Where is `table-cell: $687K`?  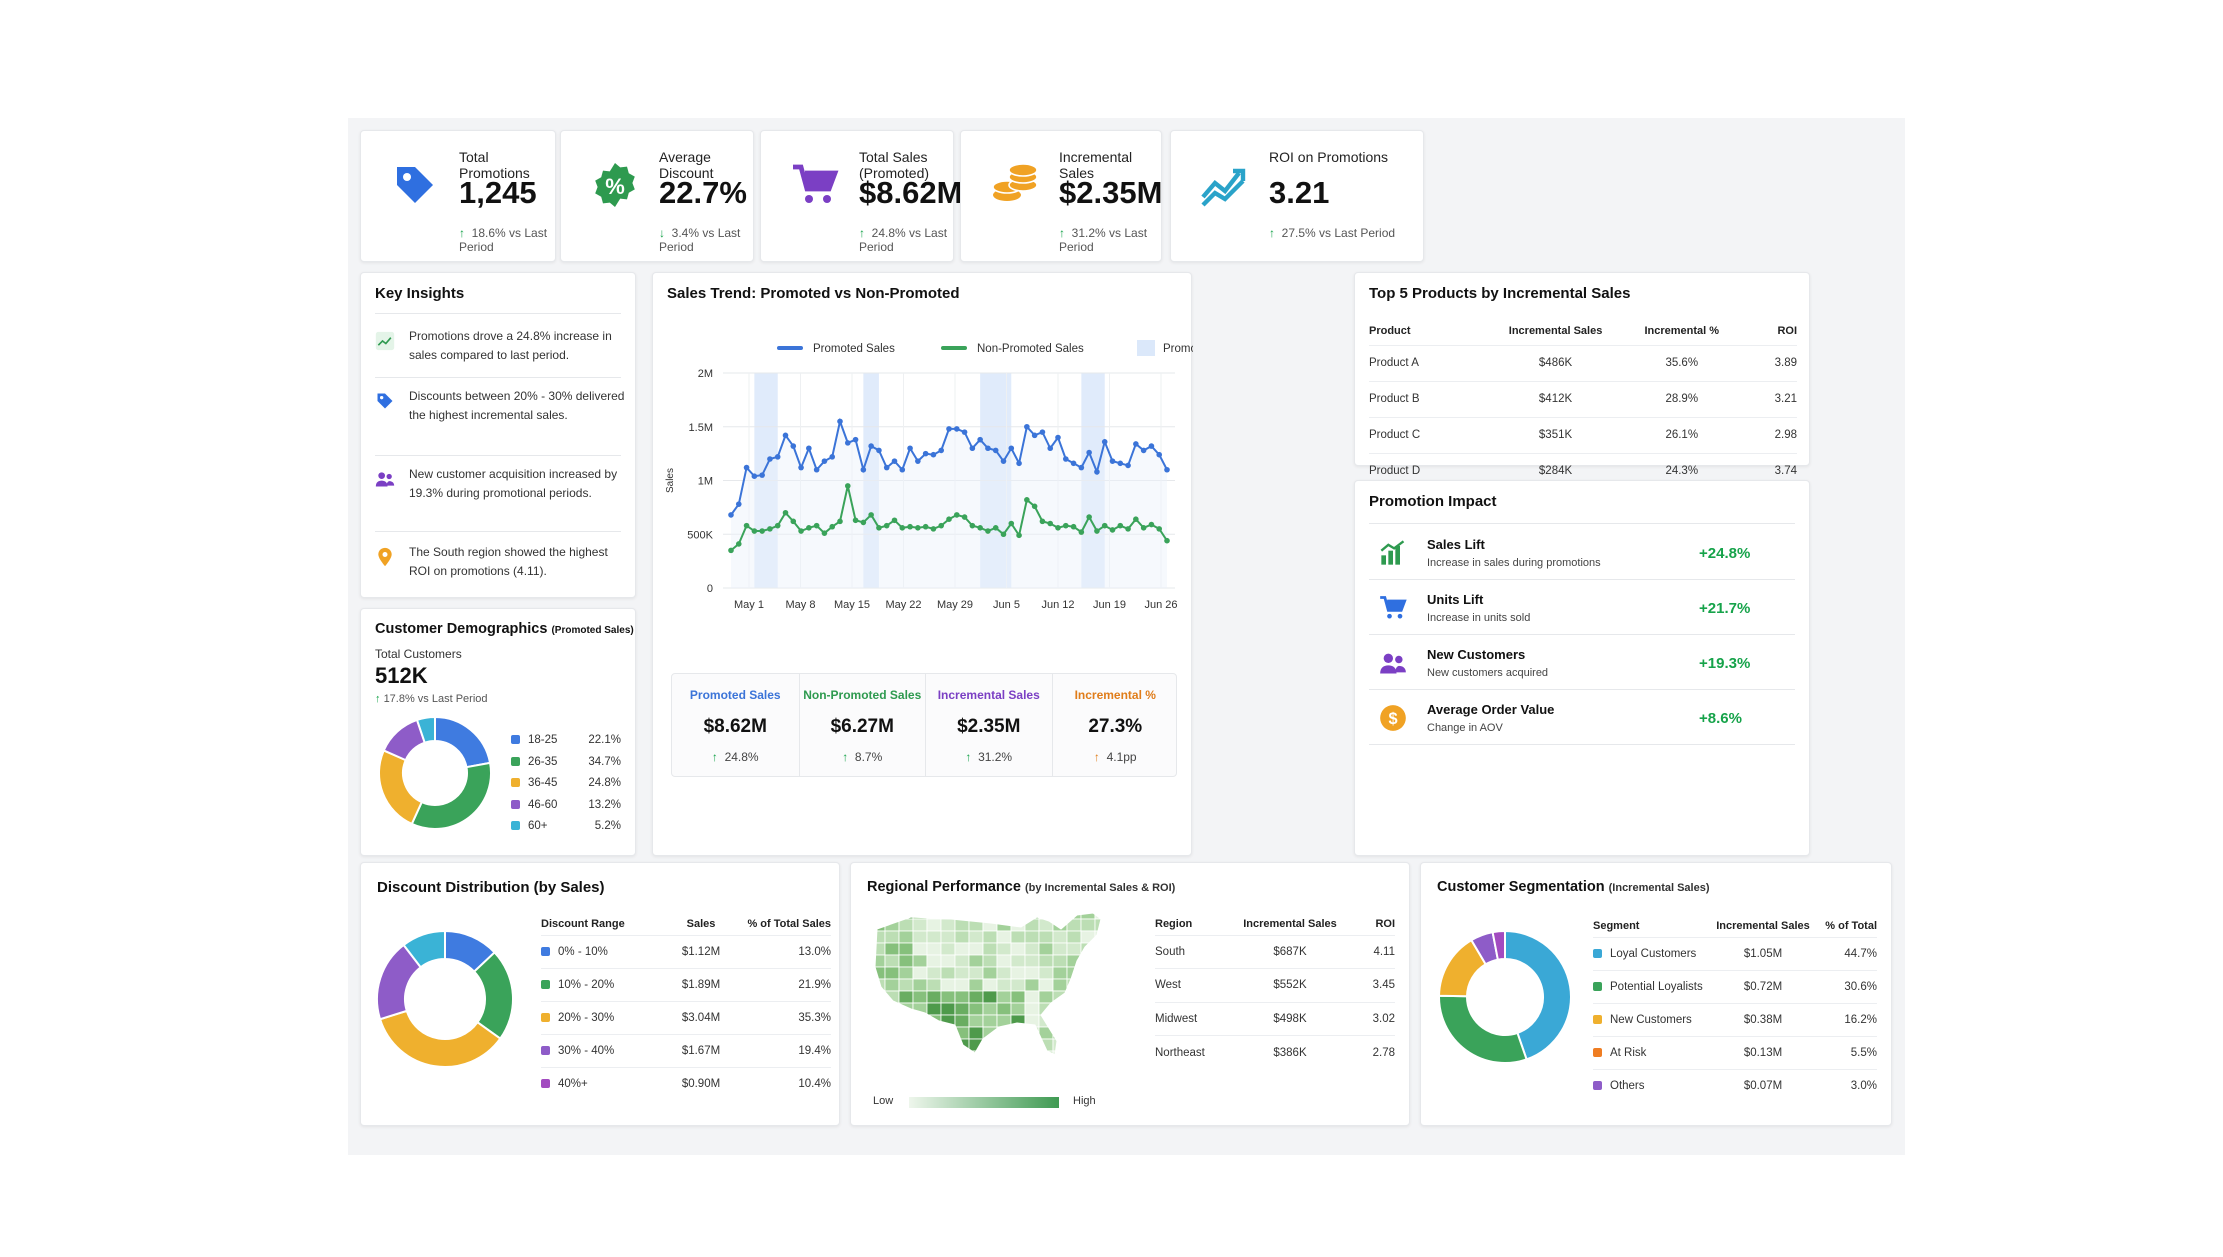
table-cell: $687K is located at coordinates (1290, 951).